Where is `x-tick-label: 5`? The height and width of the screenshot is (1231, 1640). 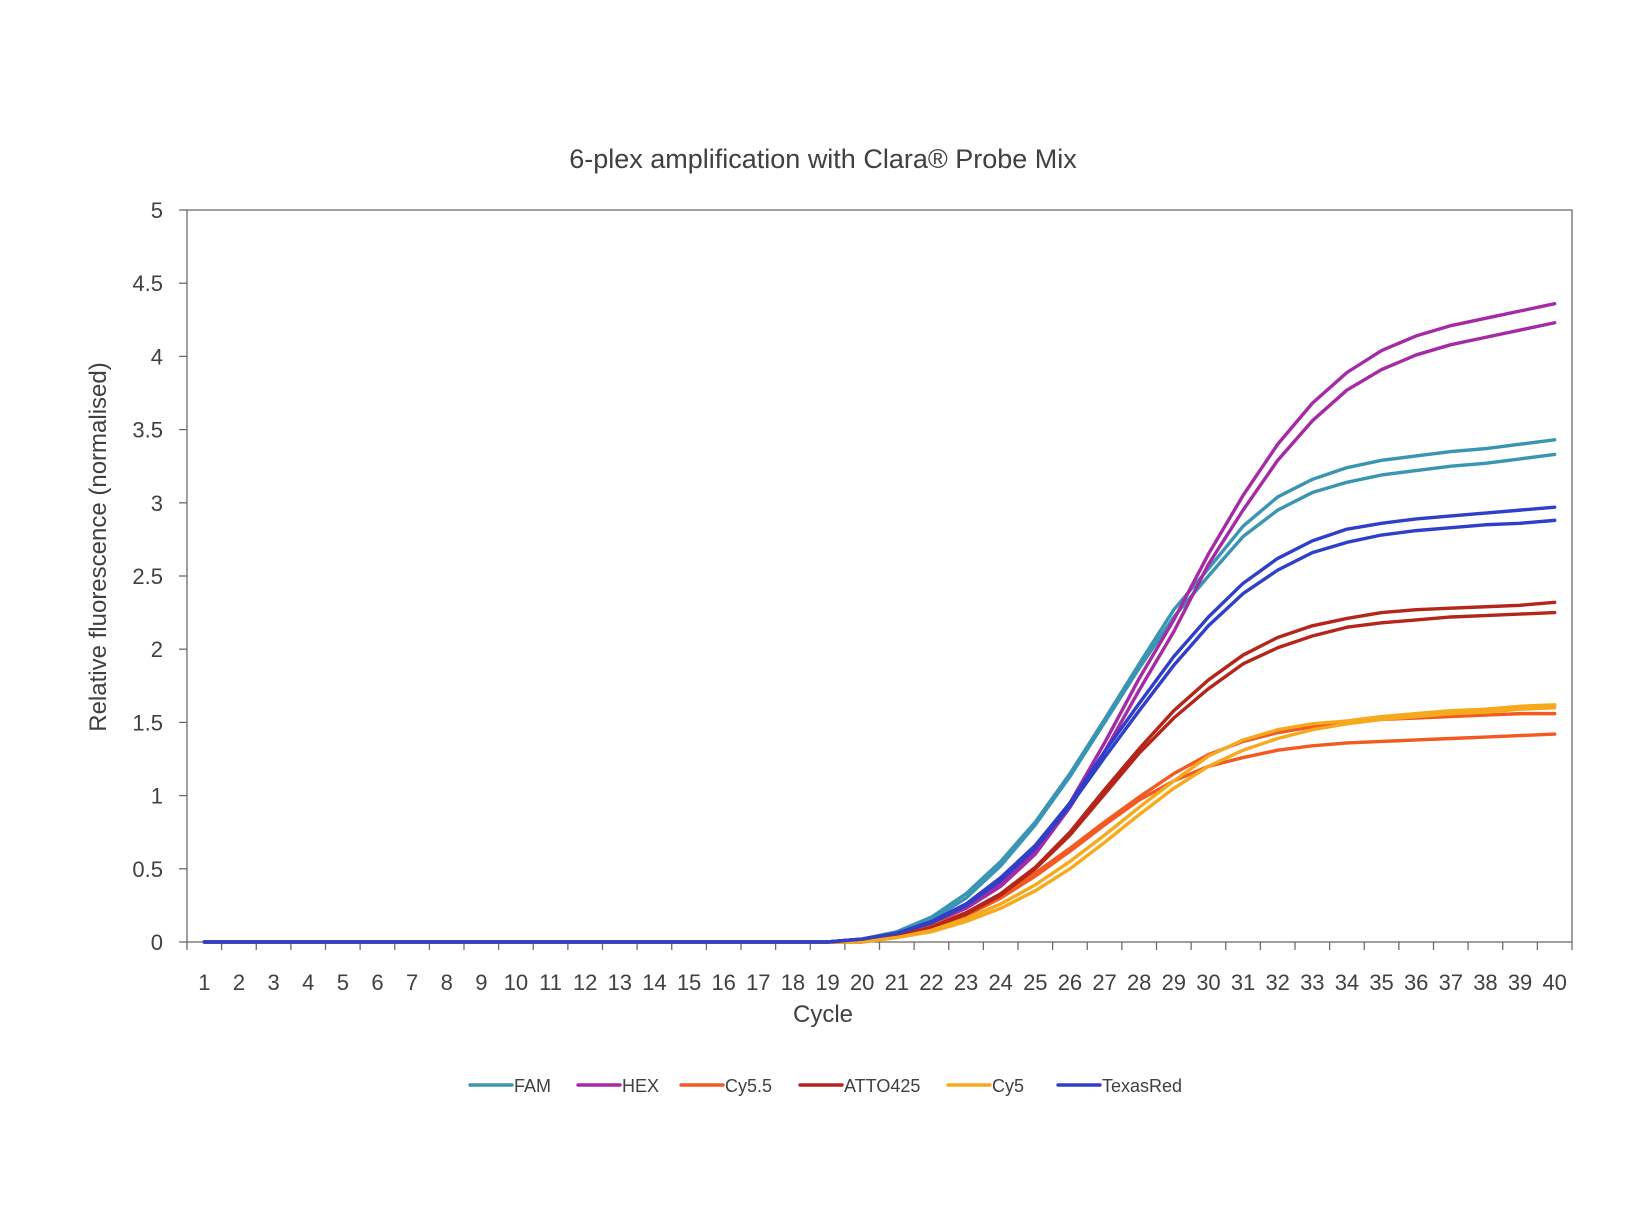
x-tick-label: 5 is located at coordinates (343, 982).